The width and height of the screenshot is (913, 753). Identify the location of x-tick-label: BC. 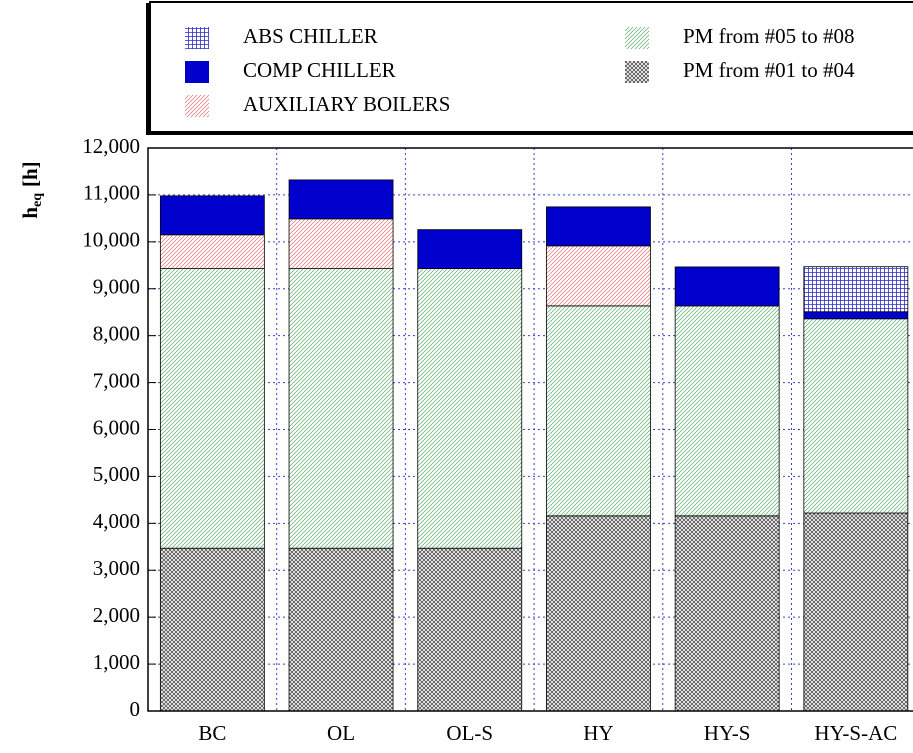
(212, 733).